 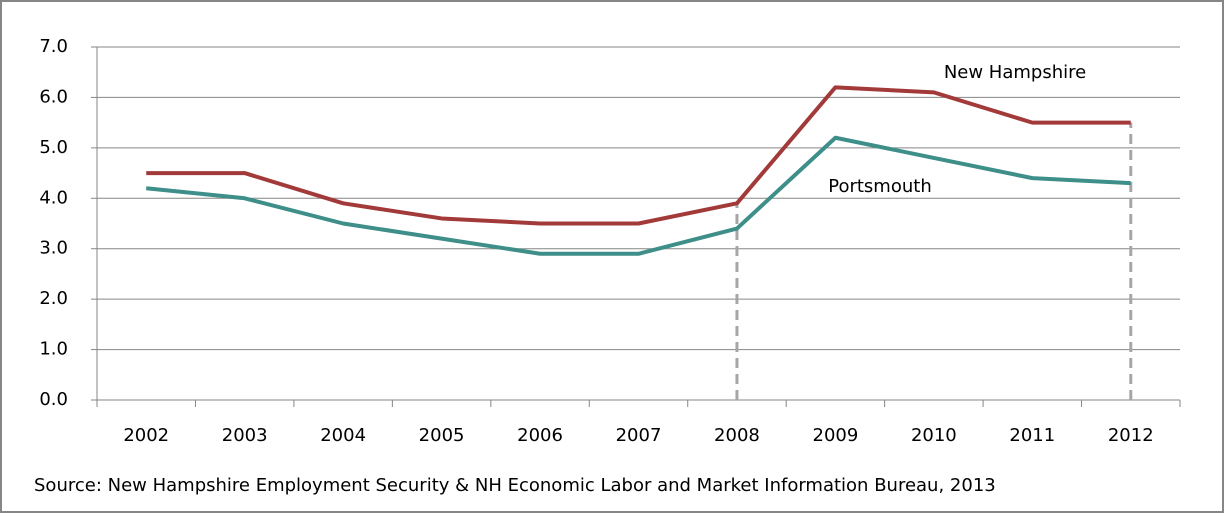 I want to click on x-tick-label: 2005, so click(x=442, y=435).